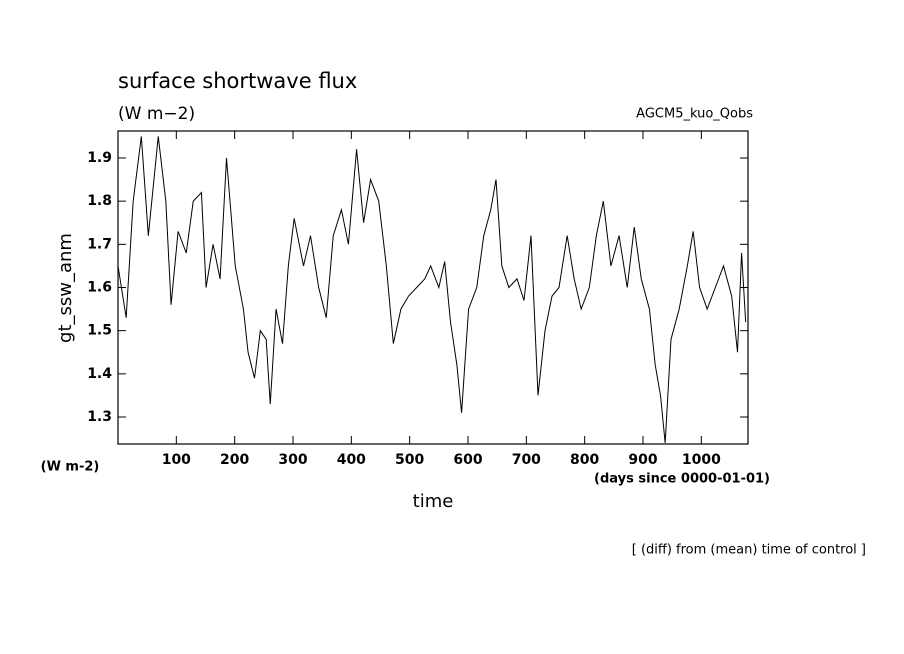  Describe the element at coordinates (99, 201) in the screenshot. I see `y-tick-label: 1.8` at that location.